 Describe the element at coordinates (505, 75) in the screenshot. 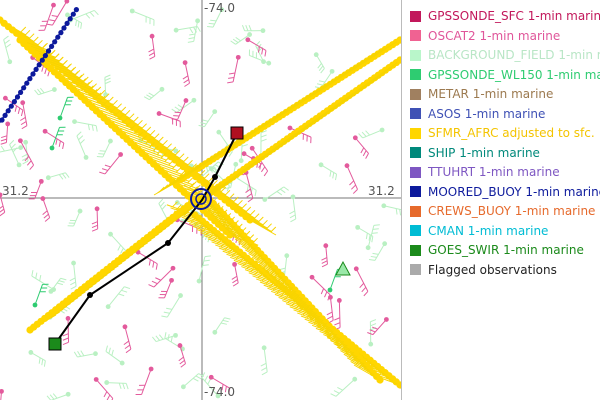

I see `legend-item: GPSSONDE_WL150 1-min marine` at that location.